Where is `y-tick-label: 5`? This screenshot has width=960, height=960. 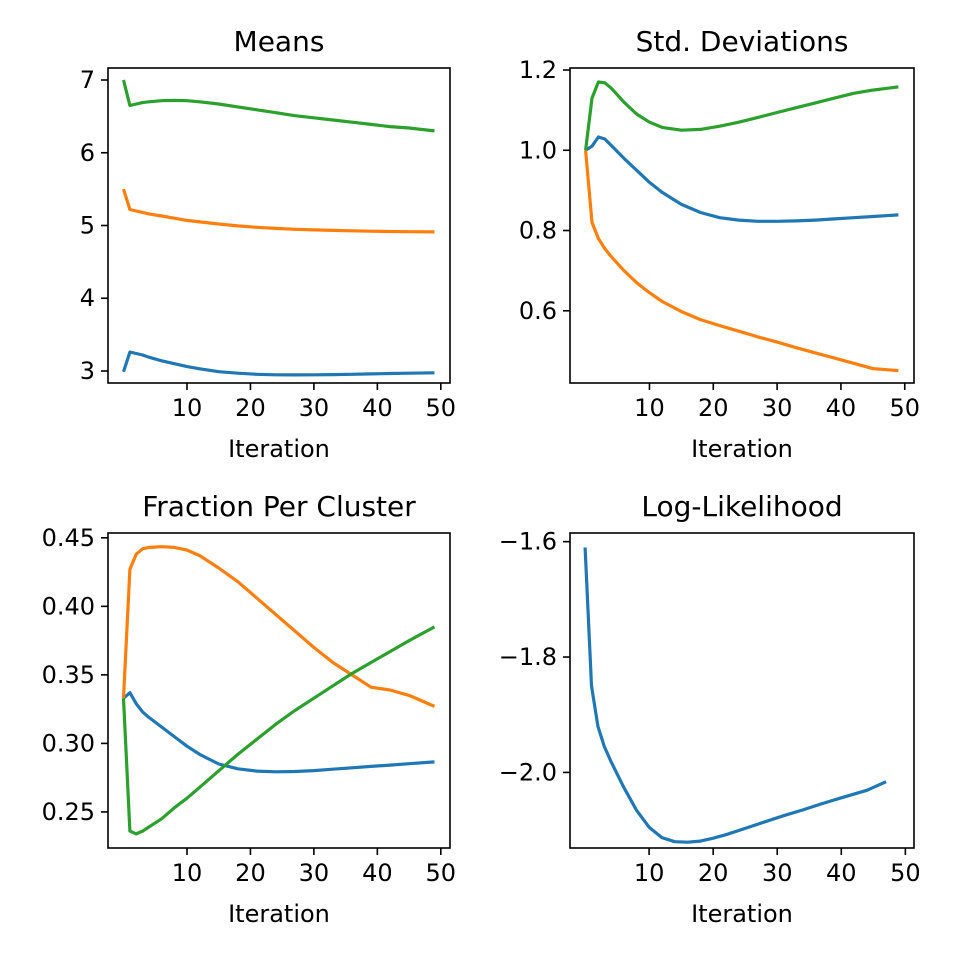 y-tick-label: 5 is located at coordinates (87, 226).